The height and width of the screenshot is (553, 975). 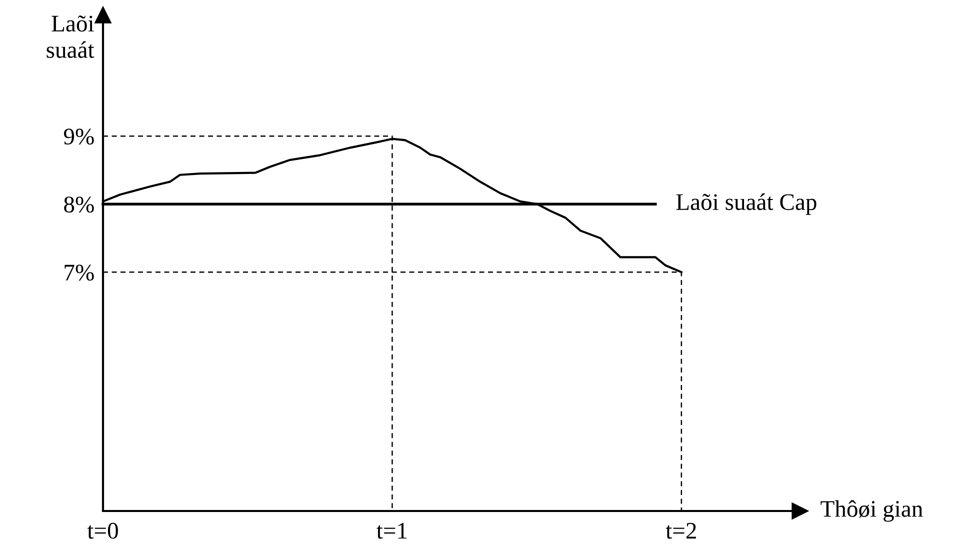 I want to click on y-tick-label: 9%, so click(x=79, y=136).